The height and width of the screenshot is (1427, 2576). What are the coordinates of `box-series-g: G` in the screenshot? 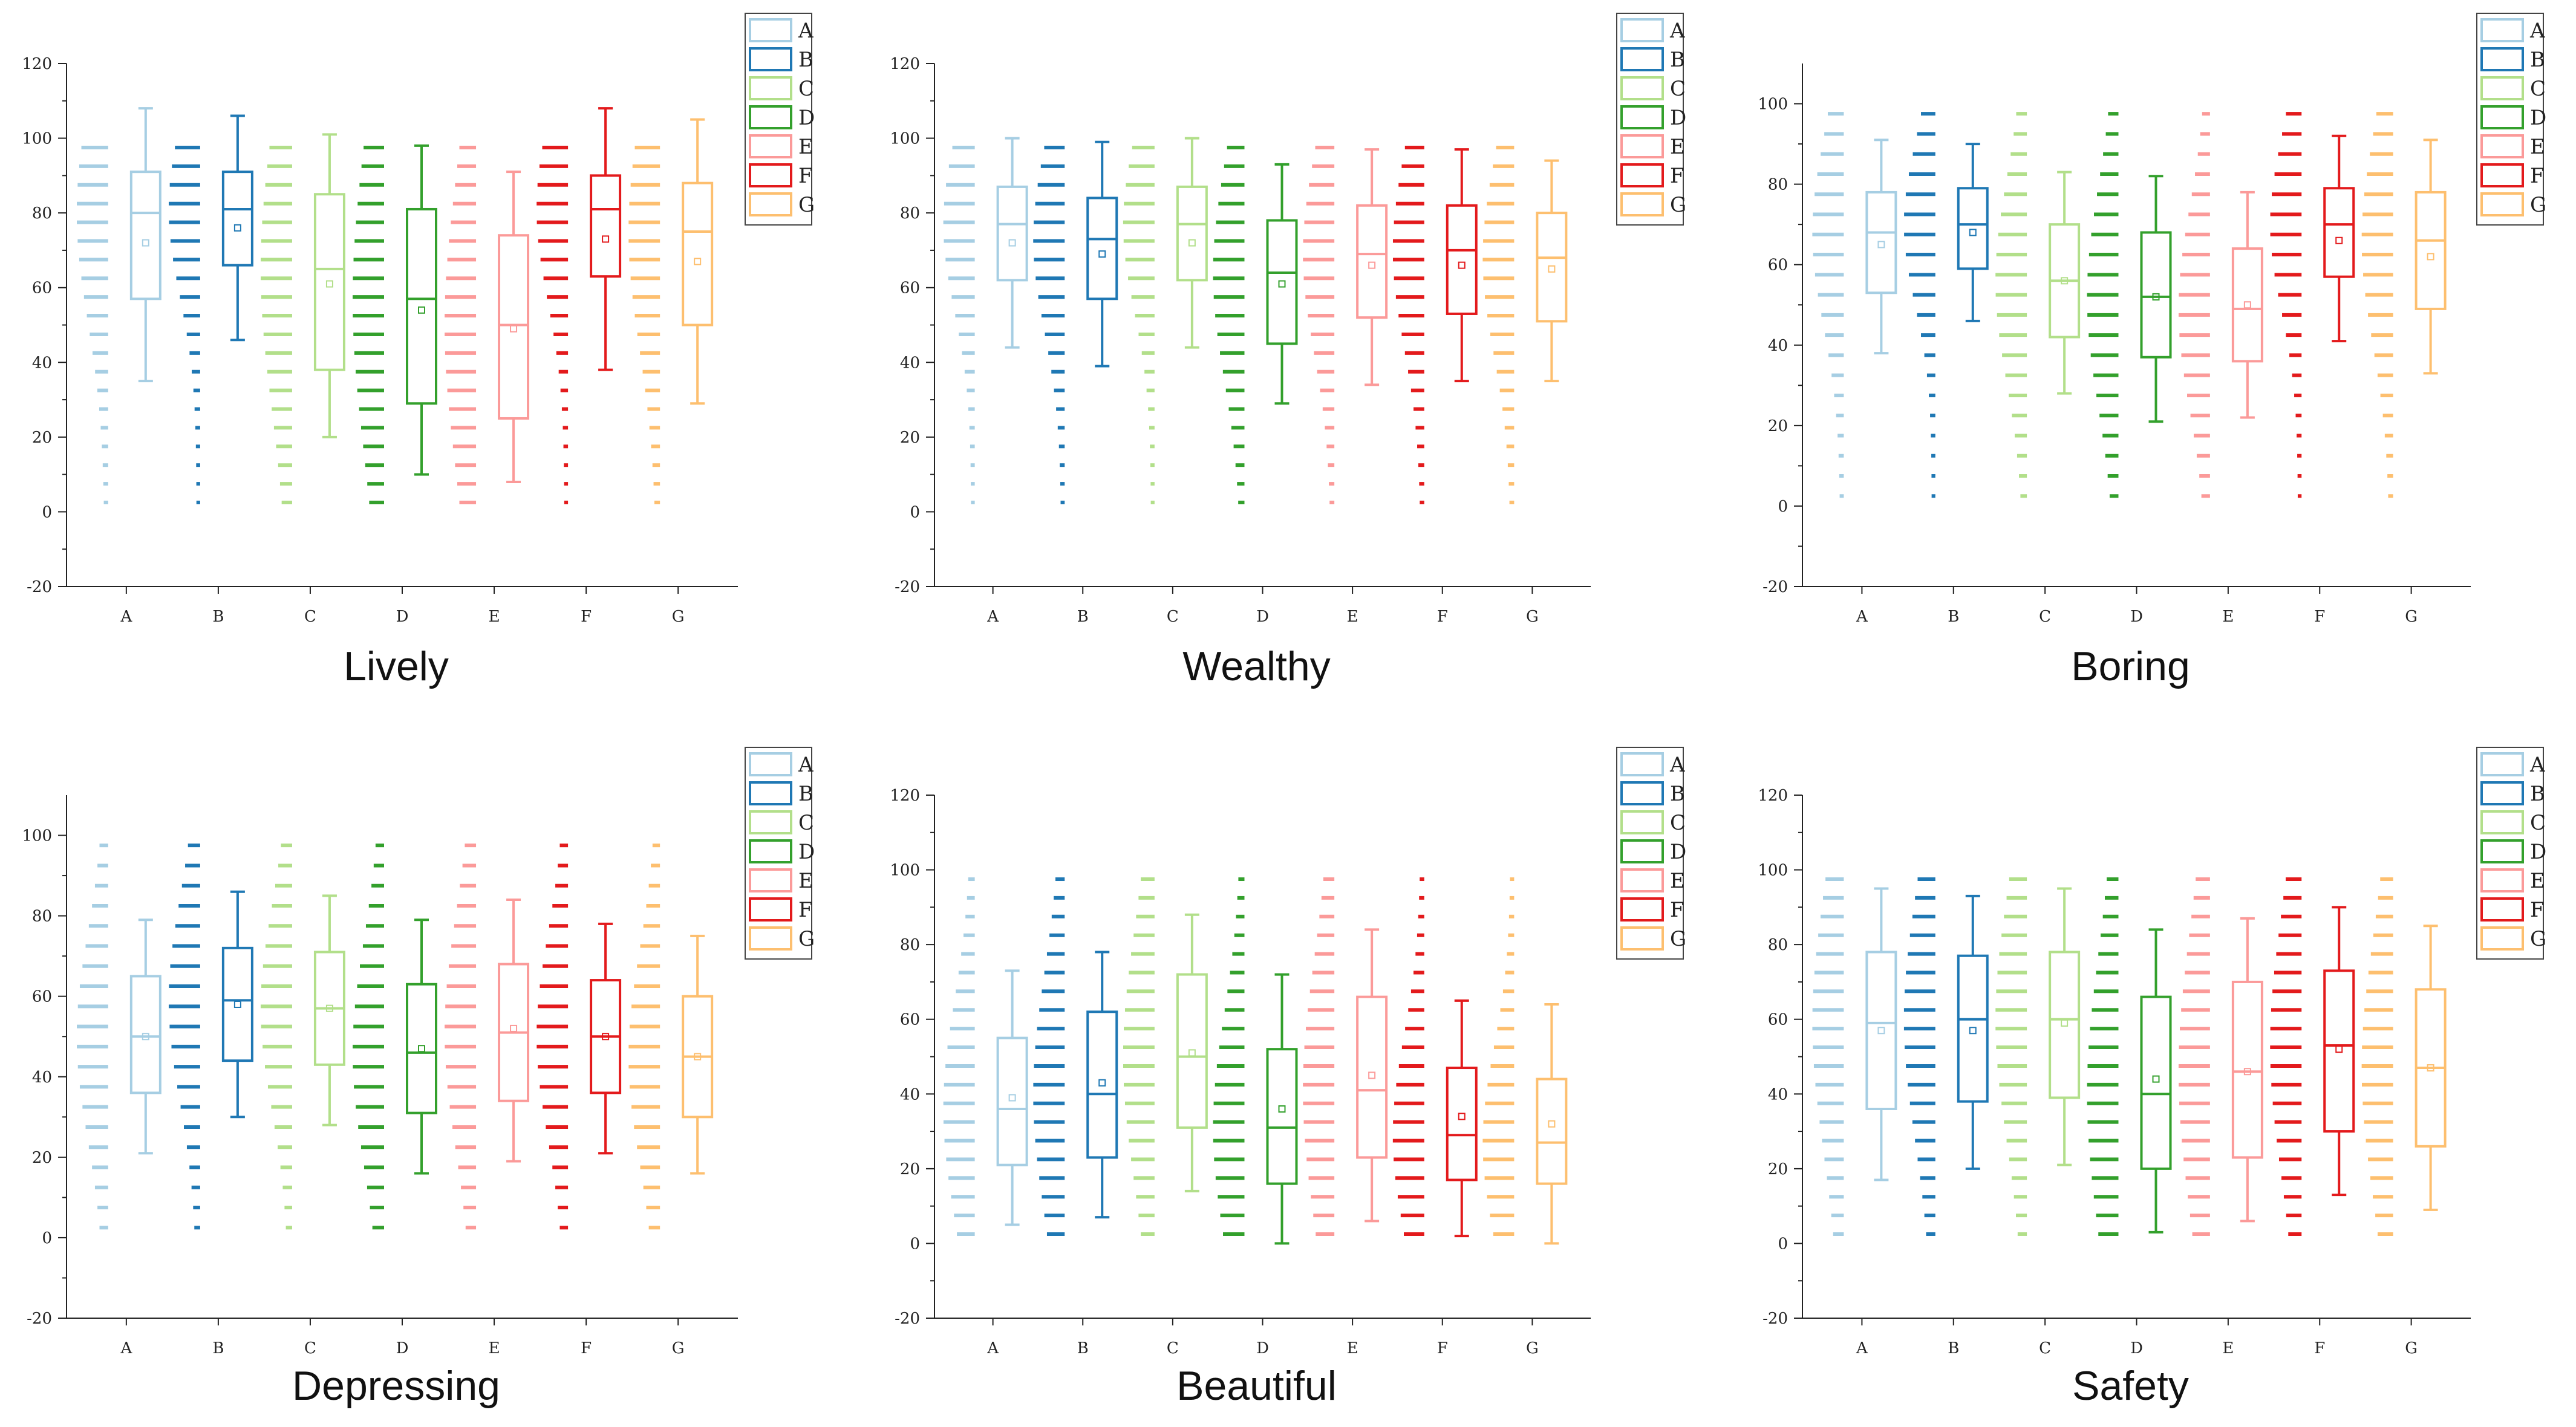 It's located at (1525, 1117).